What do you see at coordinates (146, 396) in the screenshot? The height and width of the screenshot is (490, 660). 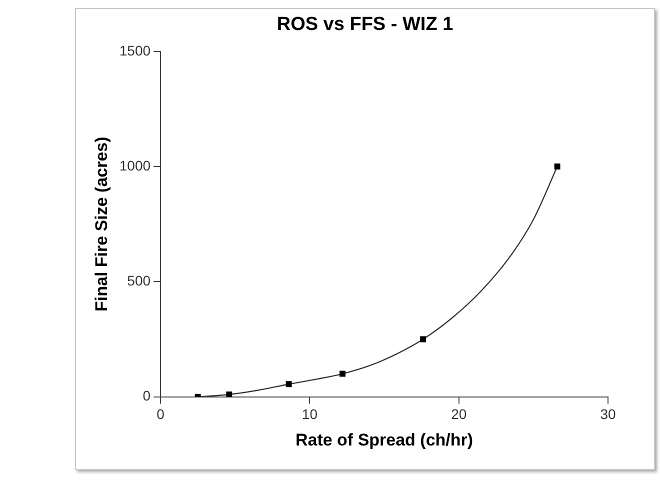 I see `y-tick-label: 0` at bounding box center [146, 396].